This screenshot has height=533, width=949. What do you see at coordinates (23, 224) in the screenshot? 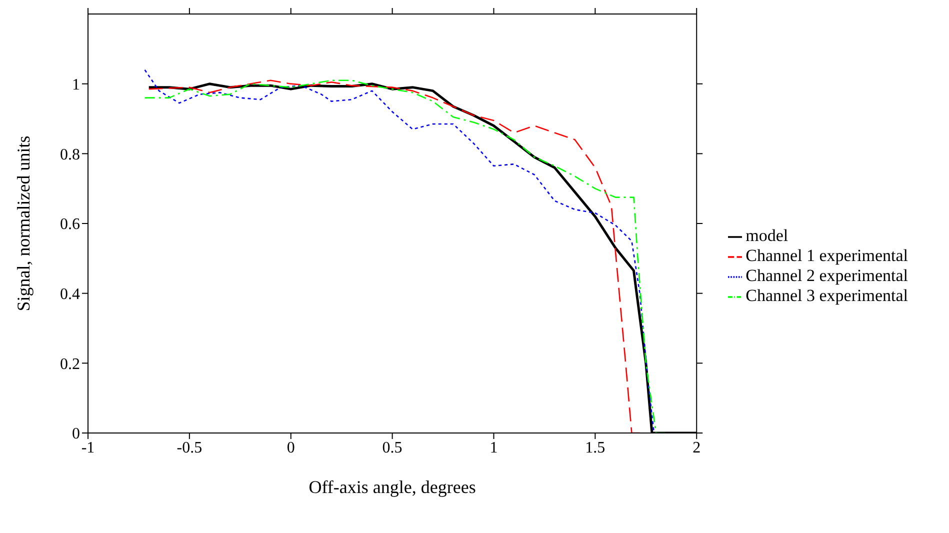
I see `y-axis-title: Signal, normalized units` at bounding box center [23, 224].